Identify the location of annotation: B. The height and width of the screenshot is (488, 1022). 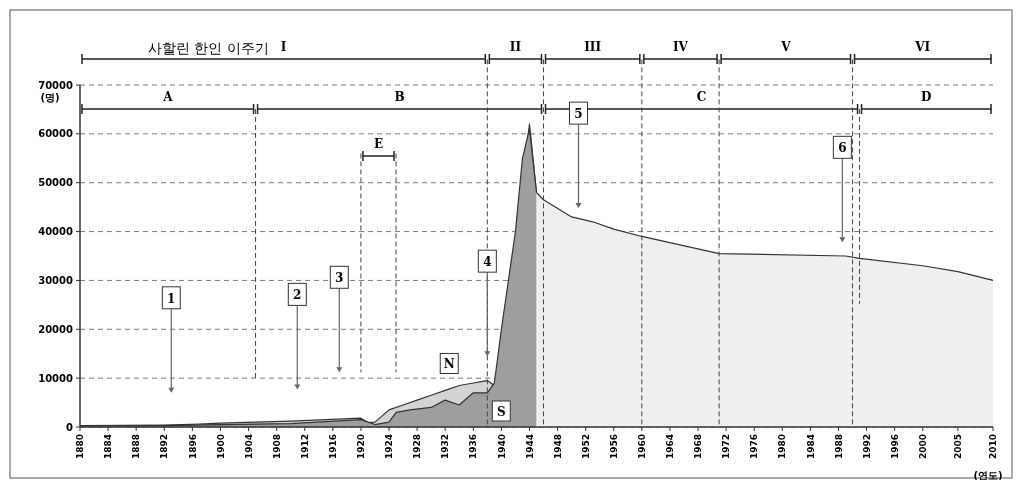
(399, 97).